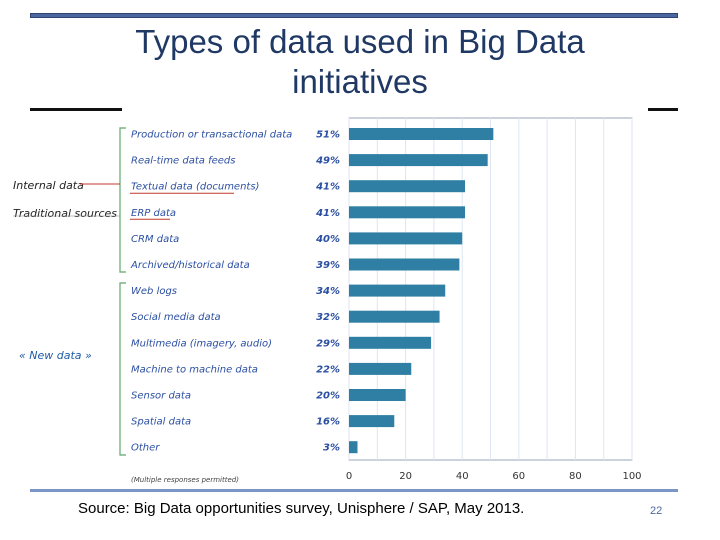  I want to click on bracket-new, so click(122, 369).